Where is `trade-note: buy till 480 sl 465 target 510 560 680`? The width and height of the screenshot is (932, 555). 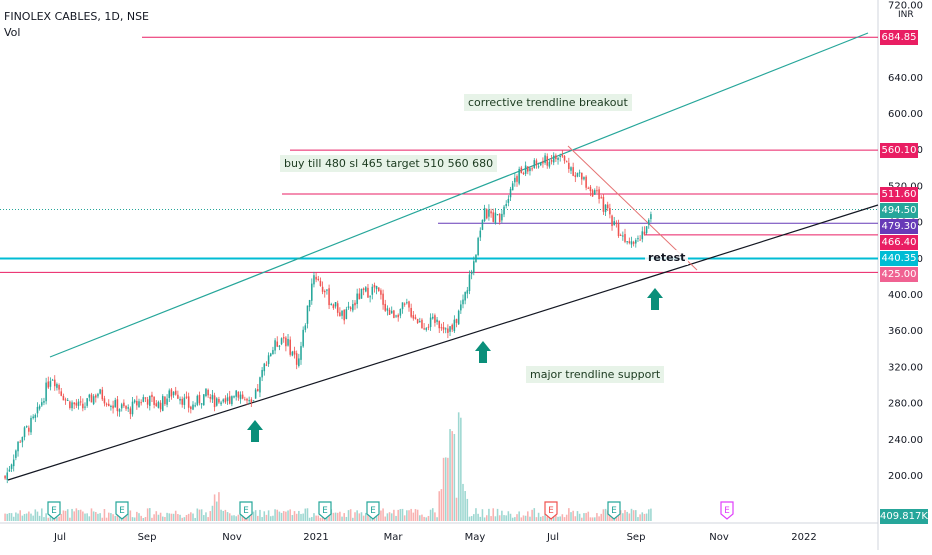
trade-note: buy till 480 sl 465 target 510 560 680 is located at coordinates (389, 163).